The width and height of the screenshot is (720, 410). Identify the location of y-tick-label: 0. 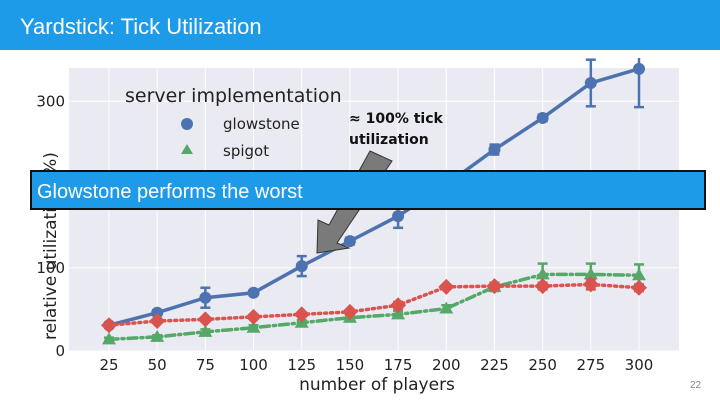
(60, 351).